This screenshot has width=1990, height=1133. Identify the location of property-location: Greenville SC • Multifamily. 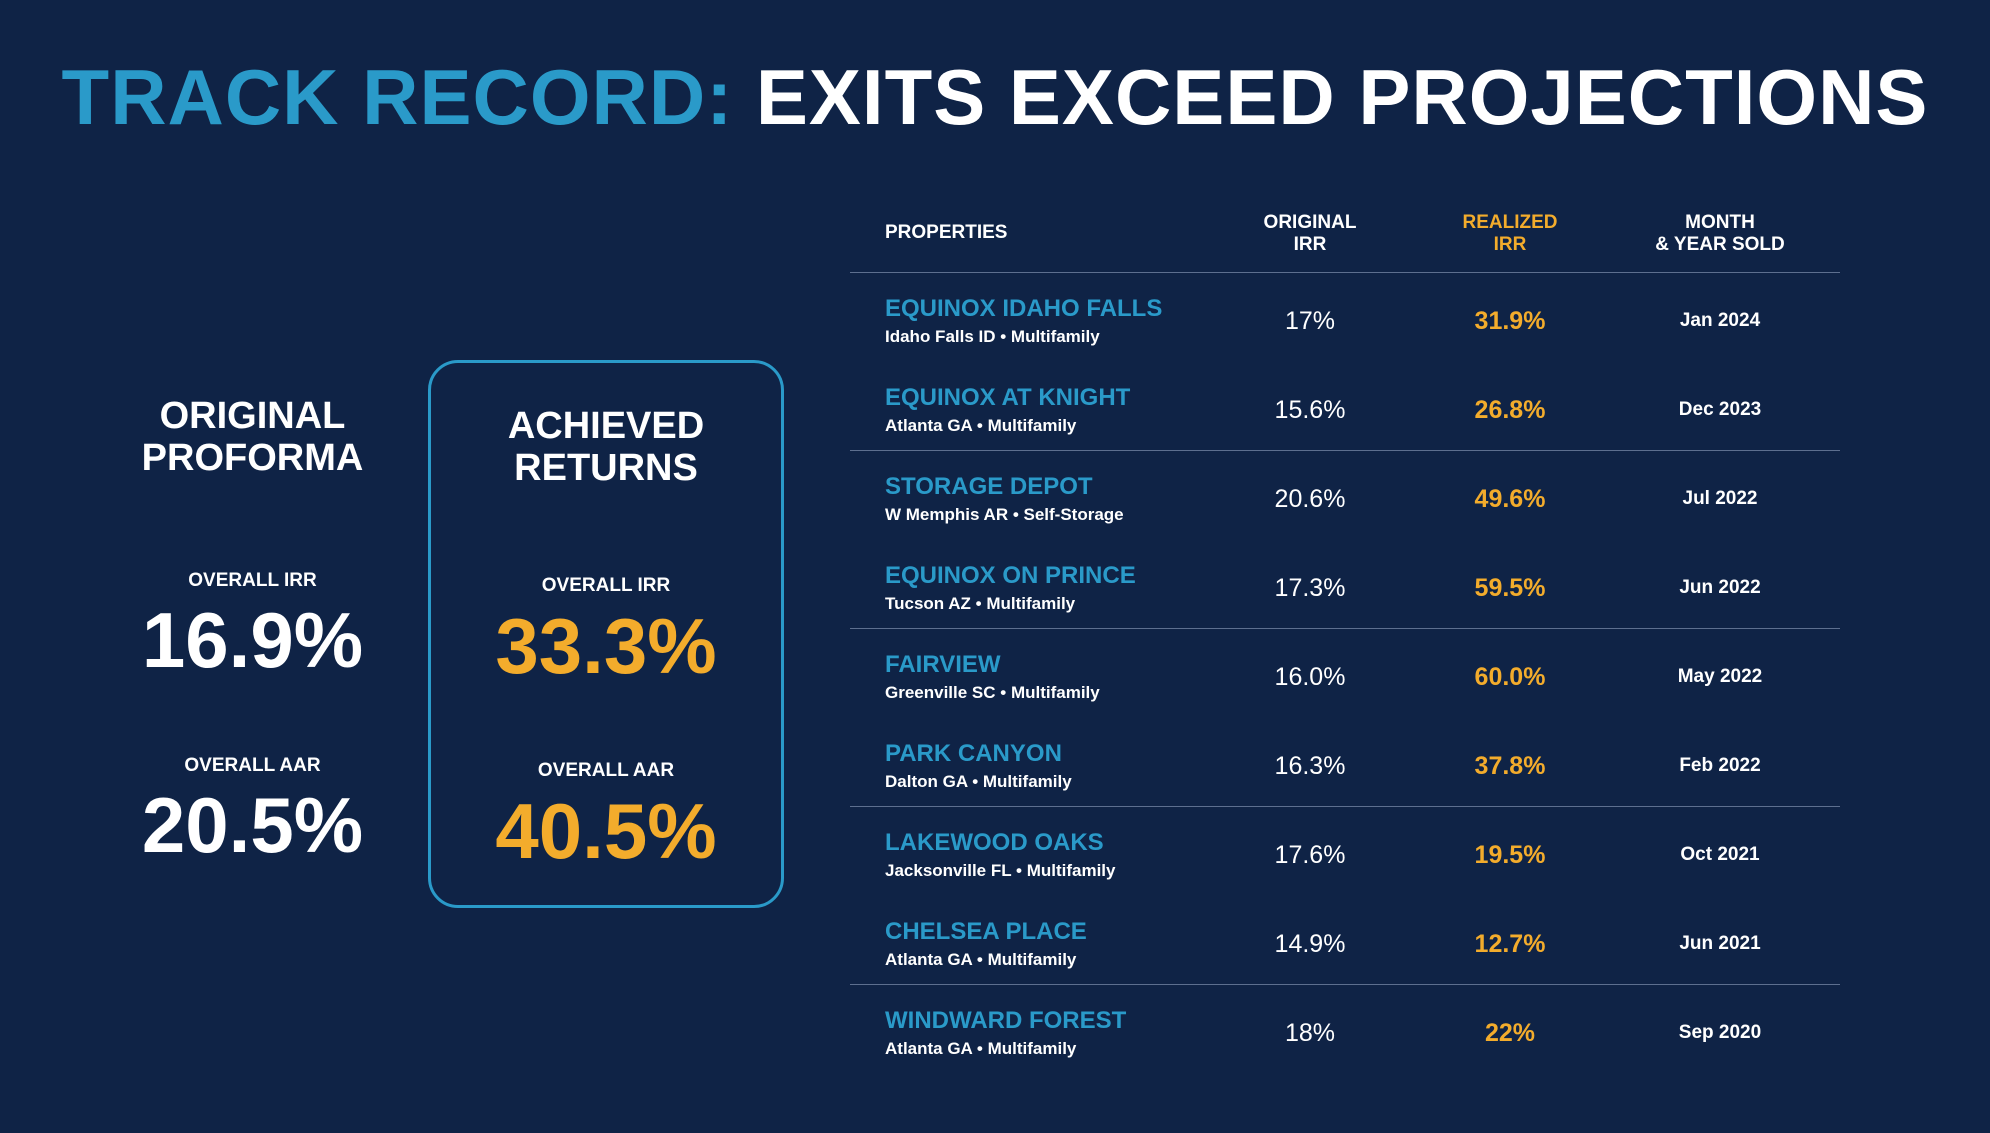
(992, 692).